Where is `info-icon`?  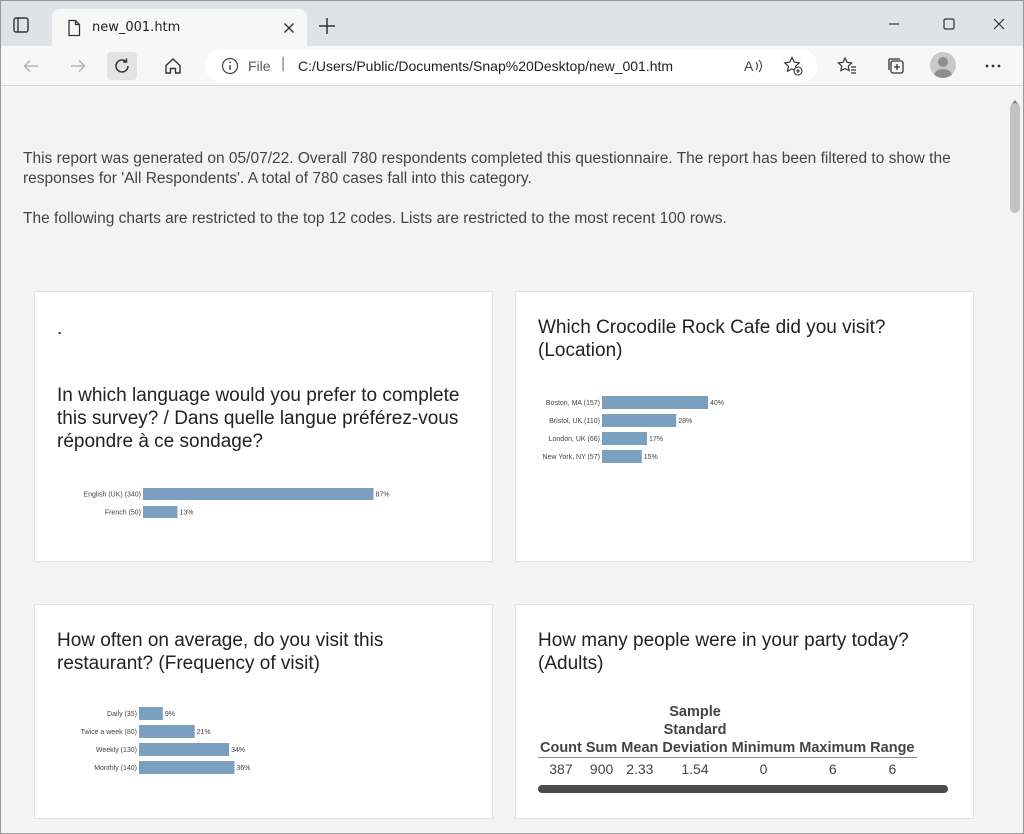
info-icon is located at coordinates (230, 68).